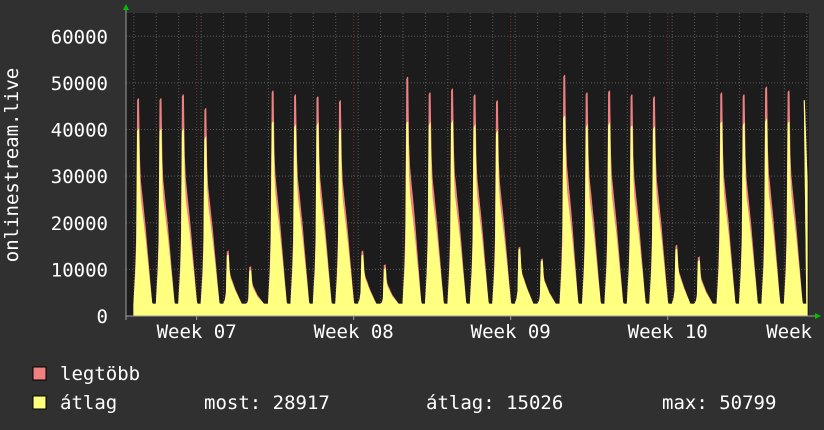  I want to click on y-tick-label: 30000, so click(79, 177).